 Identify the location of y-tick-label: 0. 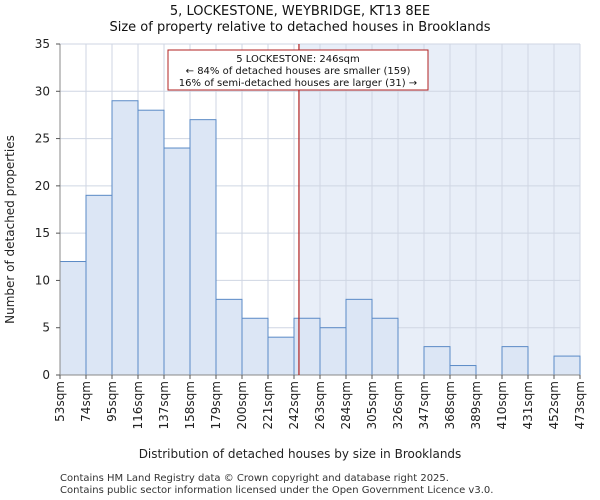
(46, 375).